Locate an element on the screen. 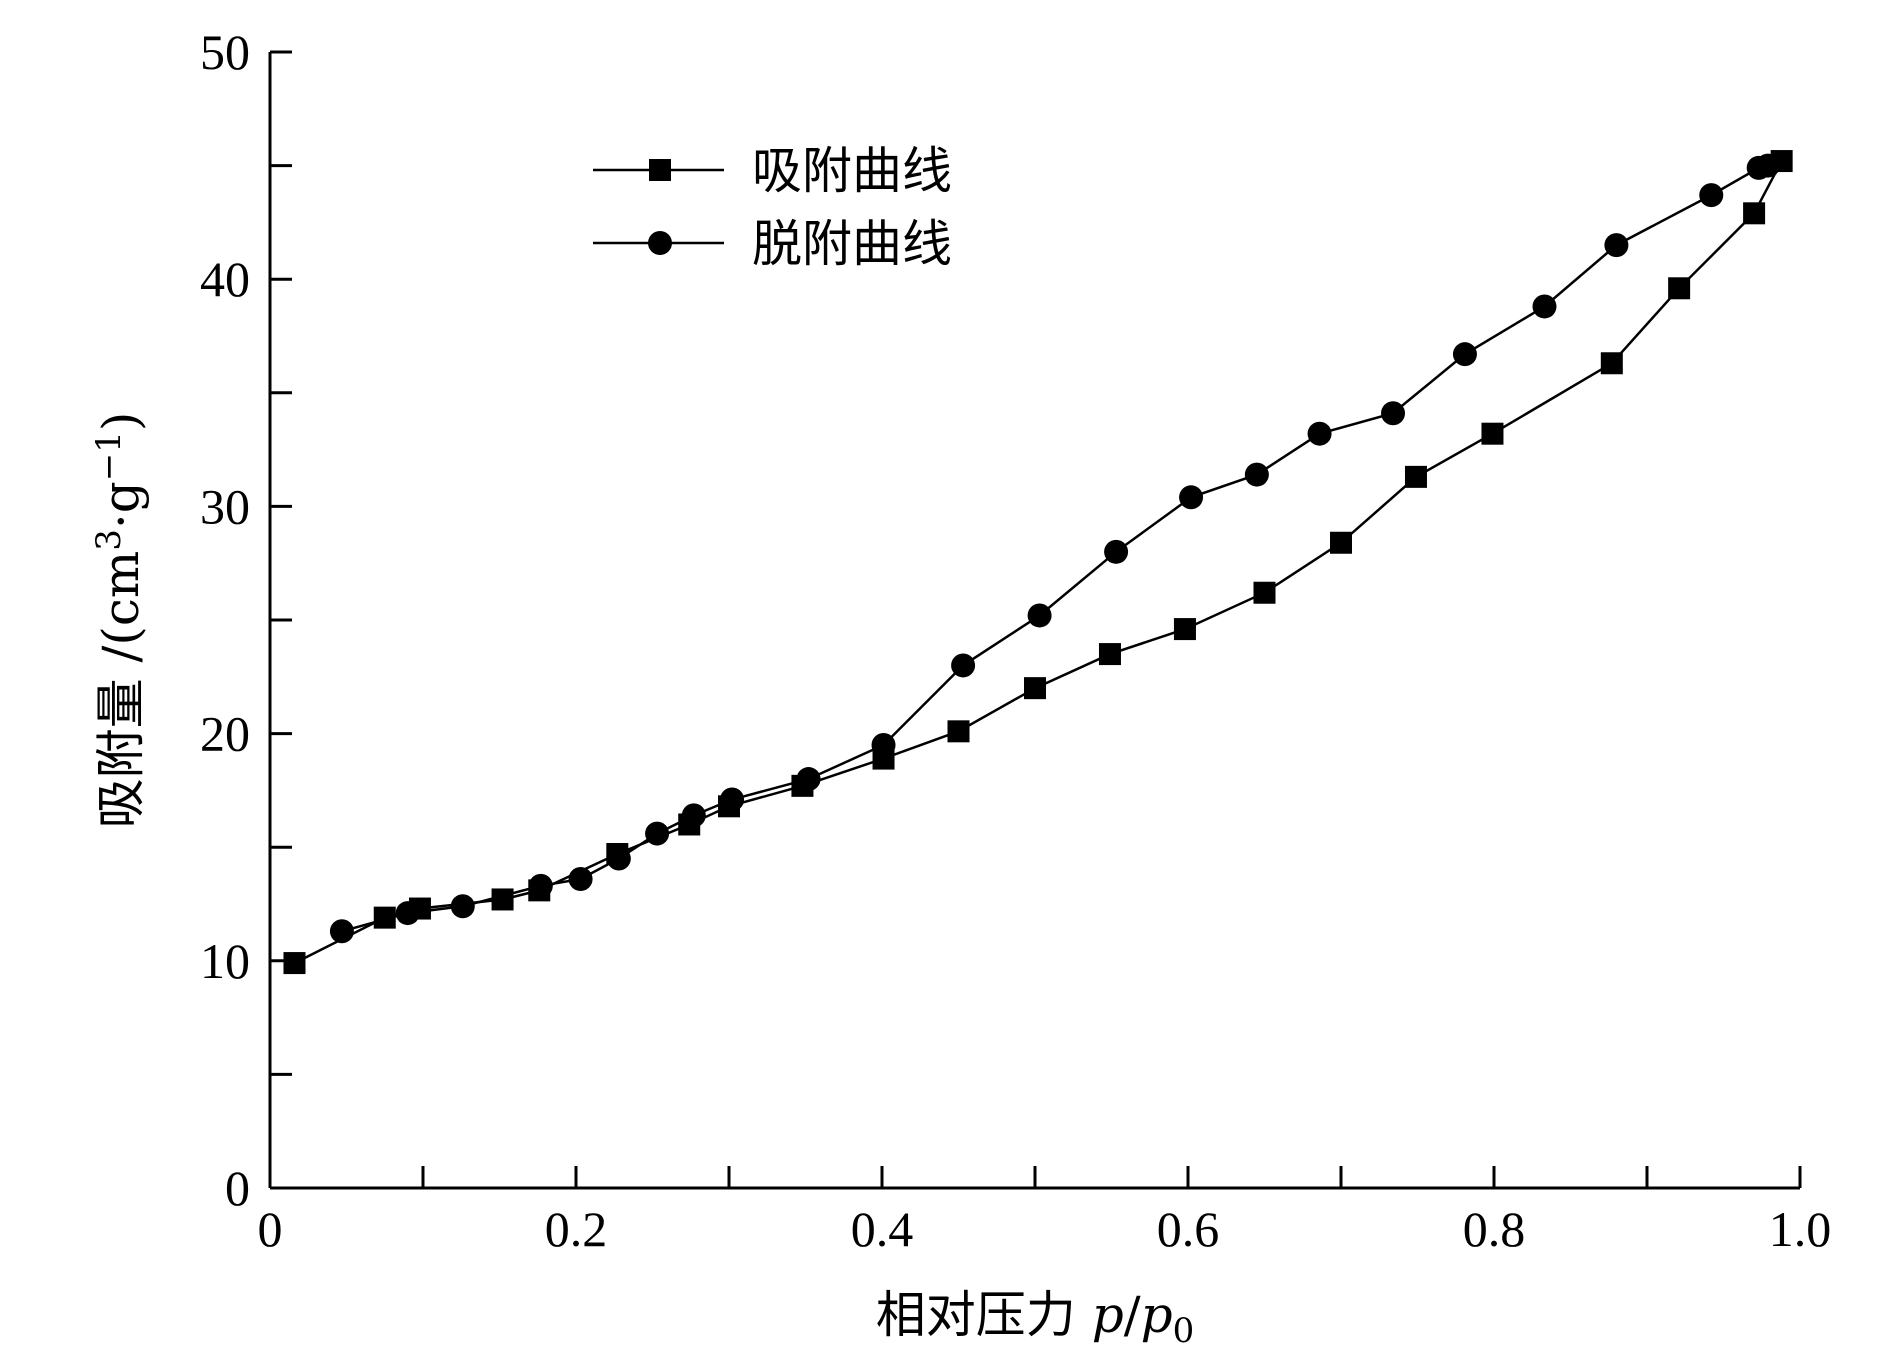 This screenshot has height=1369, width=1890. x-tick-label: 0.6 is located at coordinates (1188, 1229).